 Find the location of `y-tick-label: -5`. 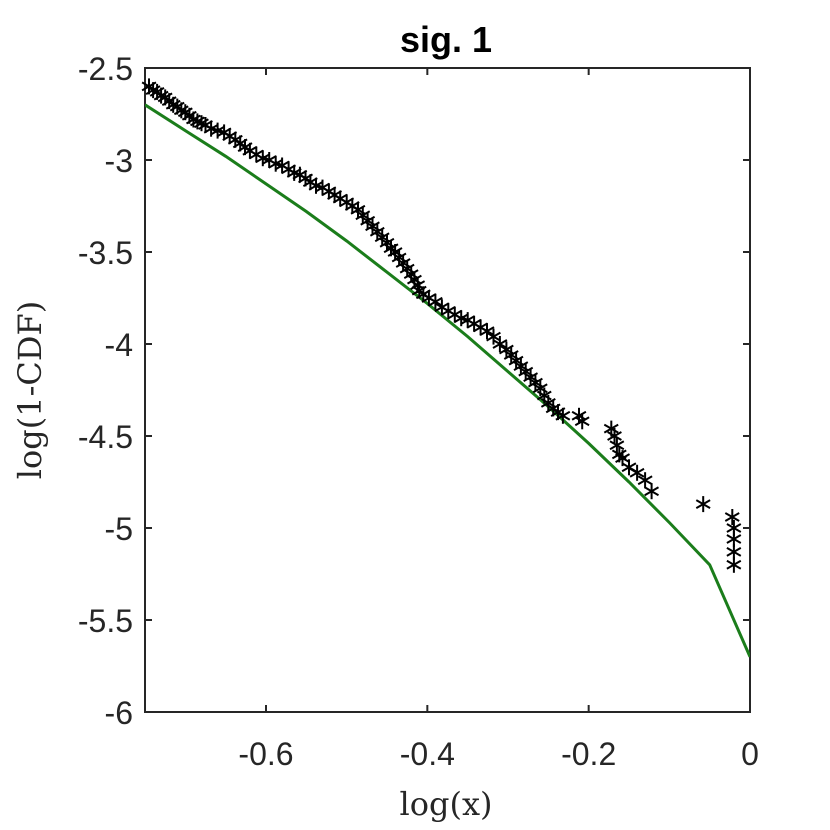

y-tick-label: -5 is located at coordinates (119, 529).